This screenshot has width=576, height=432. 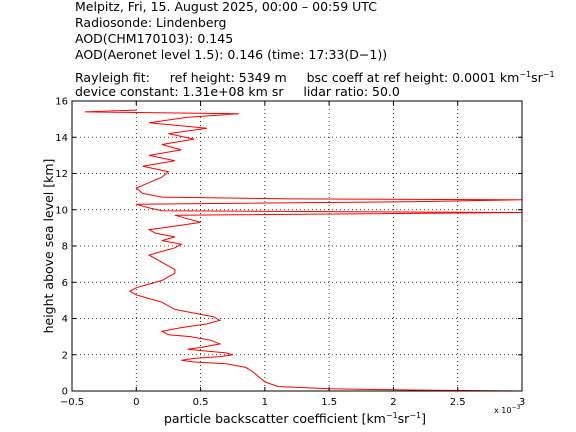 I want to click on x-tick-label: 2.5, so click(x=458, y=402).